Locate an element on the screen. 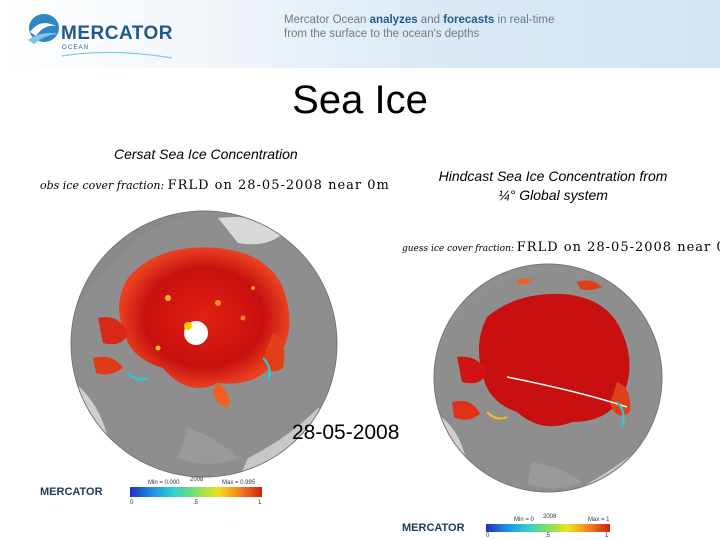 Image resolution: width=720 pixels, height=540 pixels. right-mercator-logo: MERCATOR is located at coordinates (433, 528).